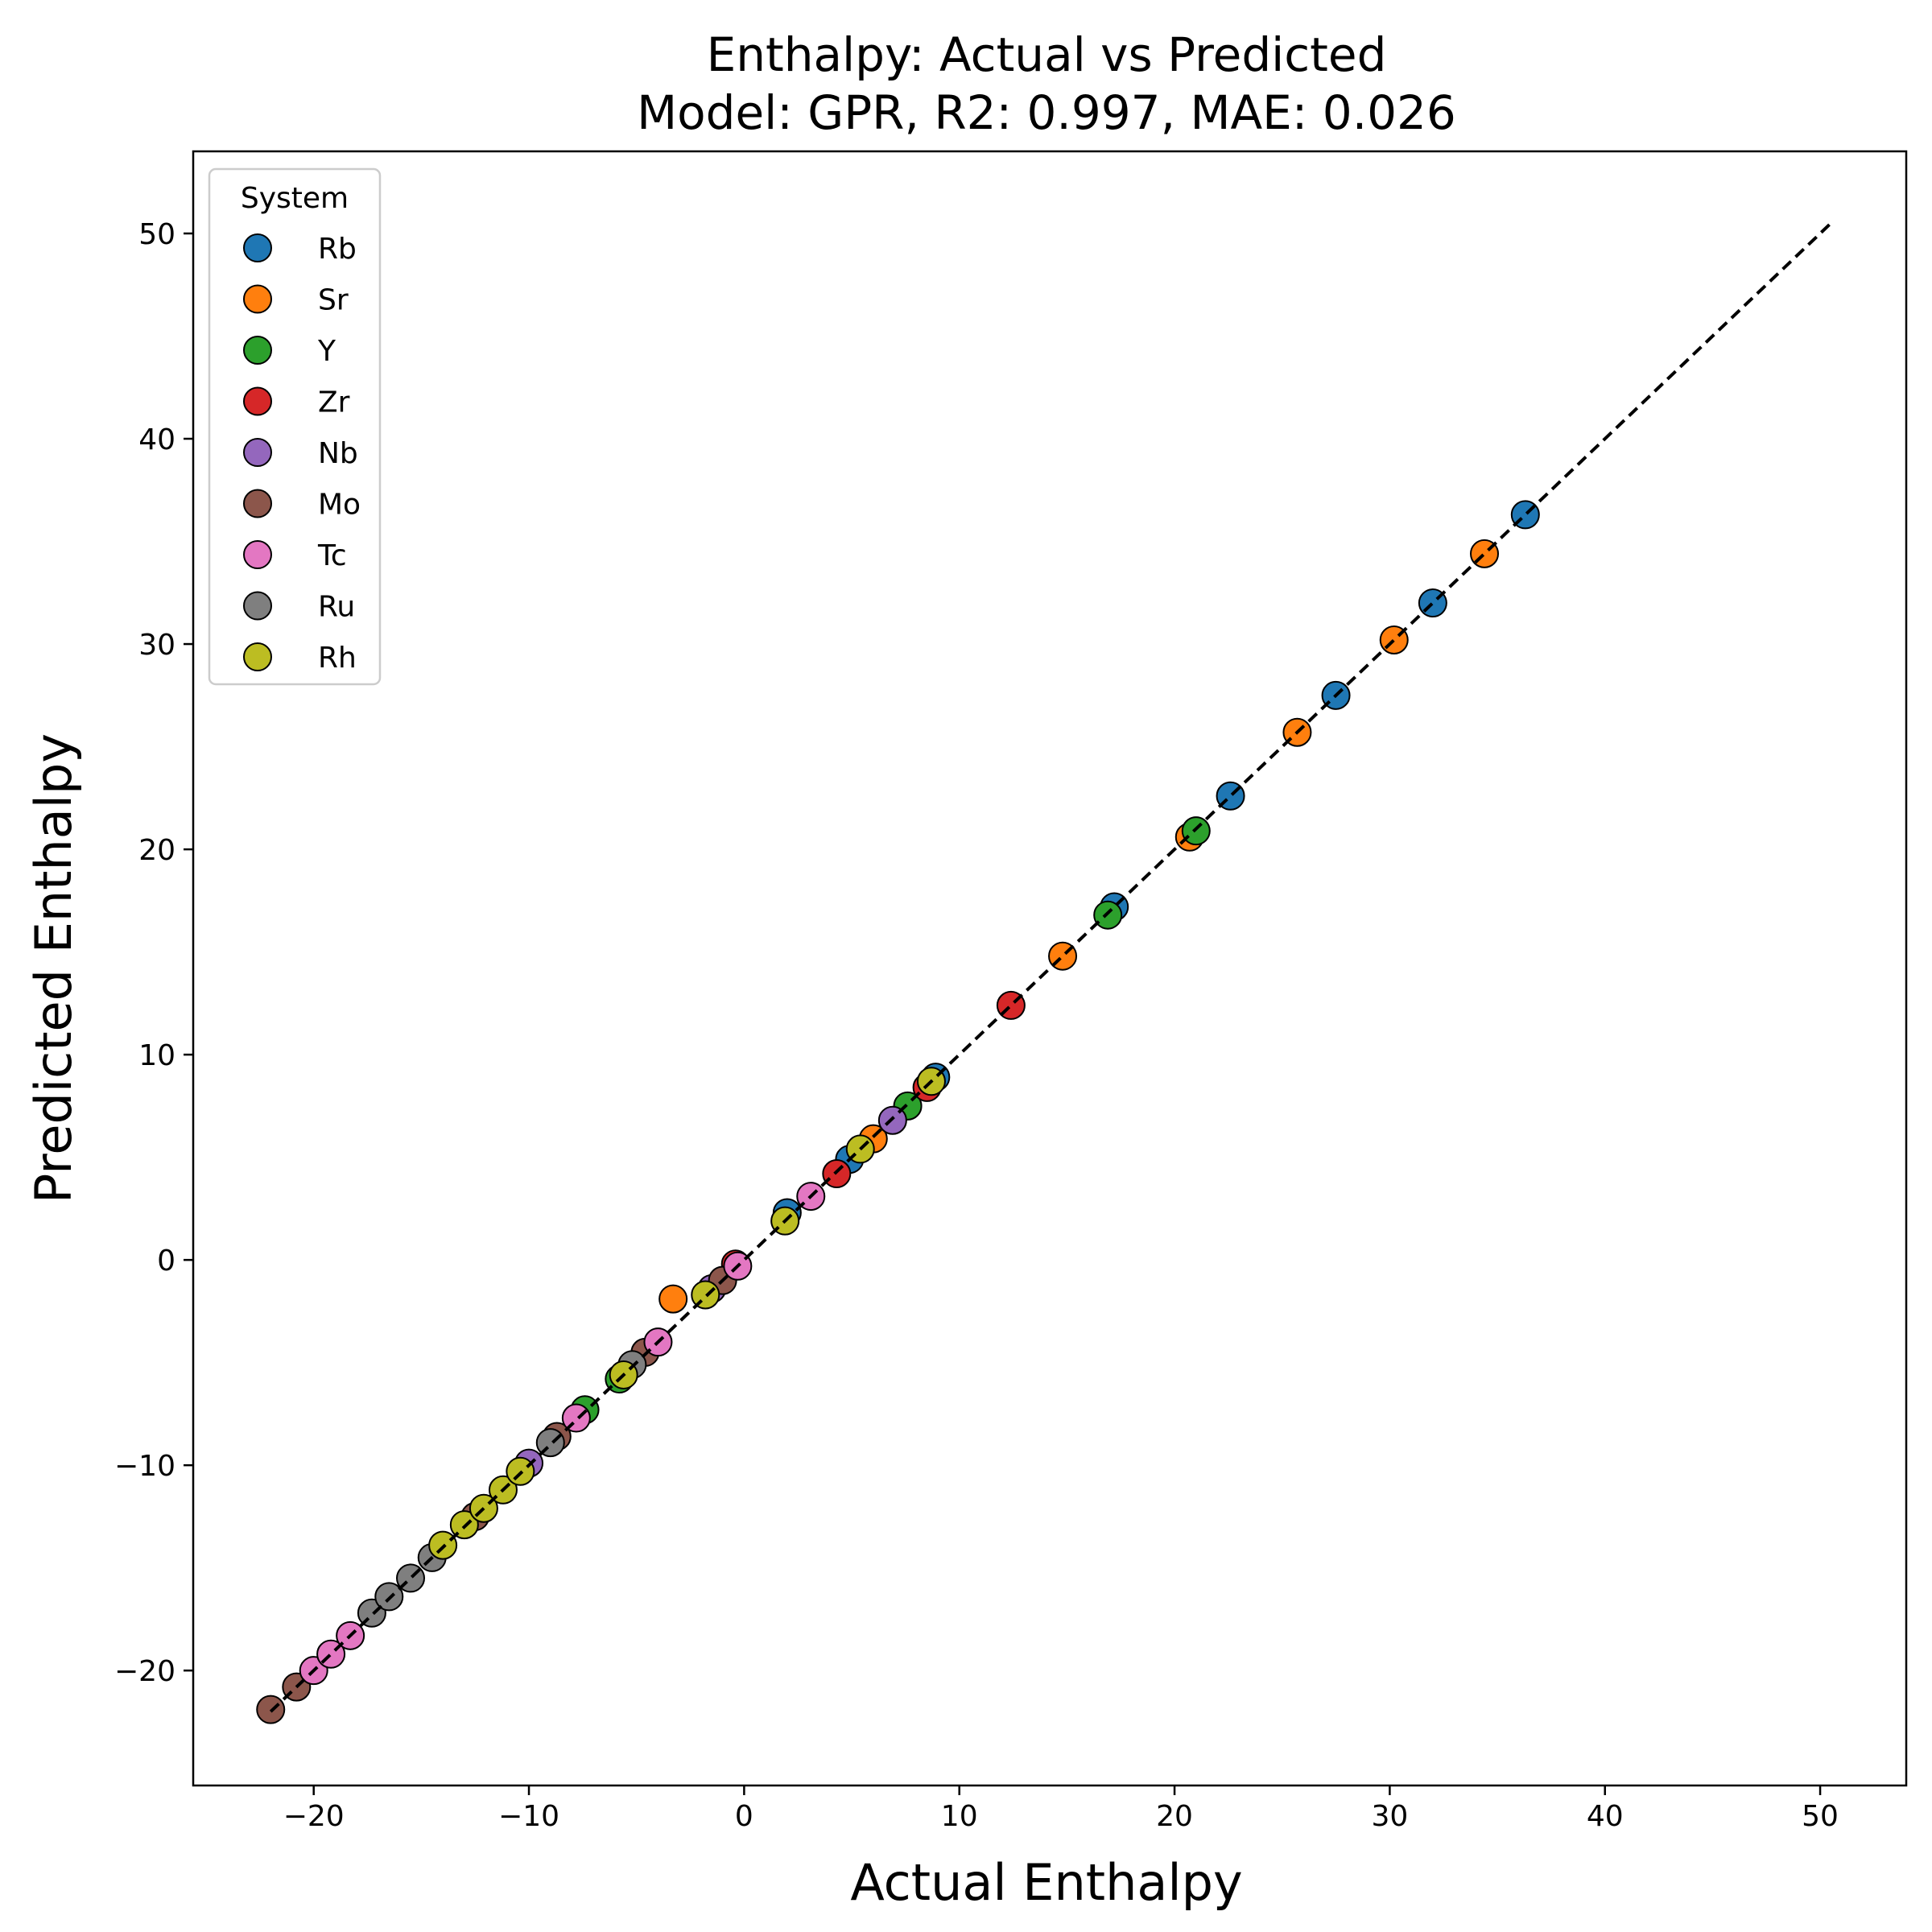  I want to click on legend-label-rb: Rb, so click(337, 249).